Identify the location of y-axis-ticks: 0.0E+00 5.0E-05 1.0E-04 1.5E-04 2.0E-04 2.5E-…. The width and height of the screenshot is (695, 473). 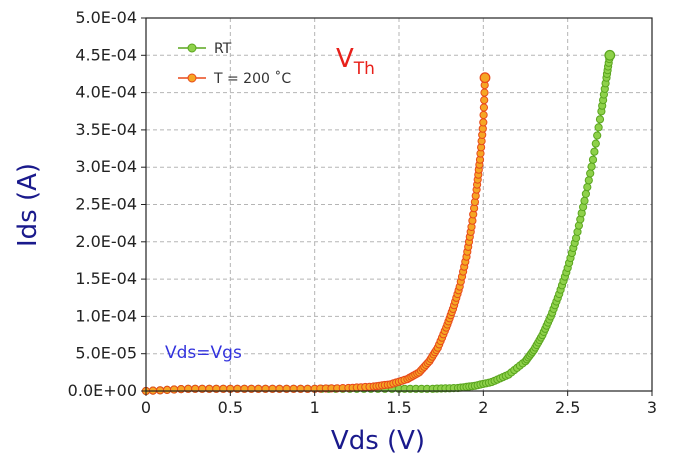
(107, 204).